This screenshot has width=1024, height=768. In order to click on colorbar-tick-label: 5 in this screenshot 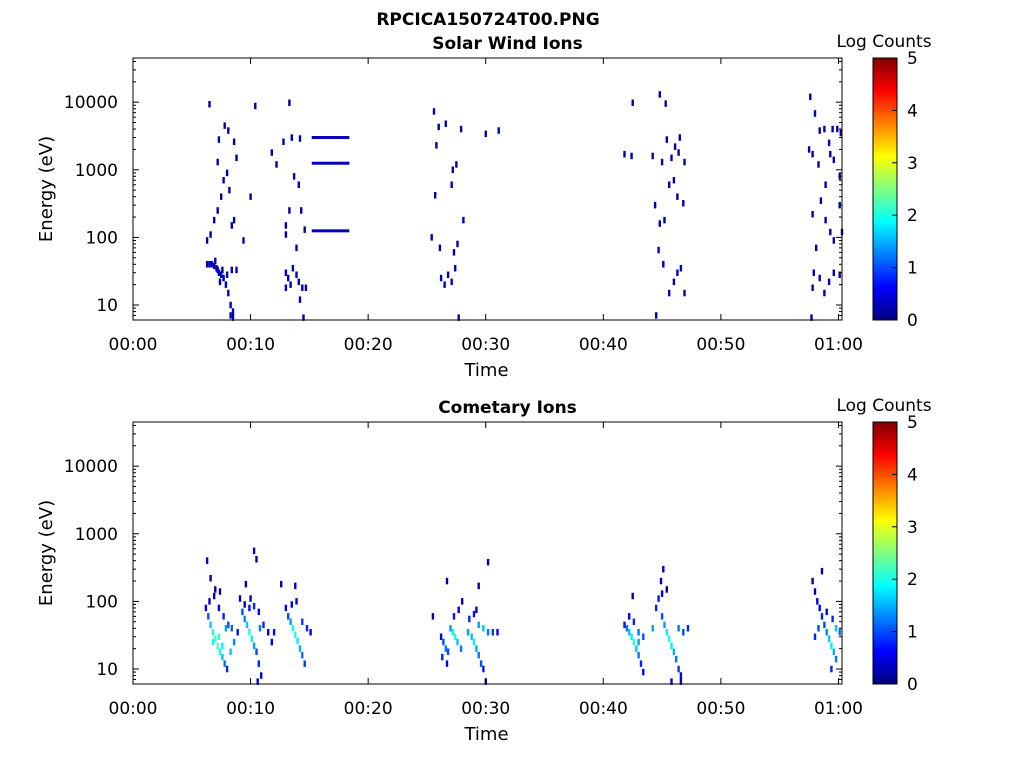, I will do `click(912, 423)`.